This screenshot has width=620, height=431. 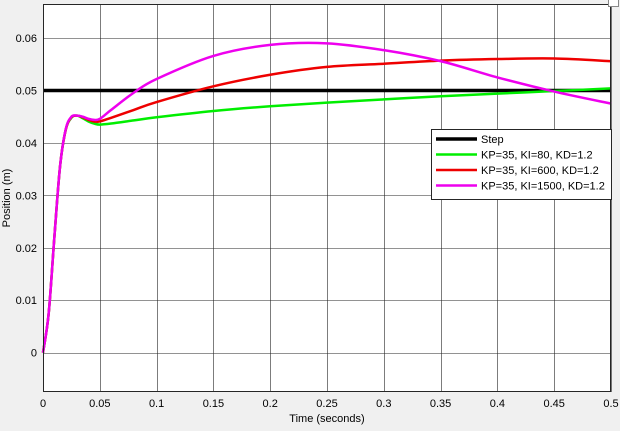 What do you see at coordinates (497, 404) in the screenshot?
I see `x-tick-label: 0.4` at bounding box center [497, 404].